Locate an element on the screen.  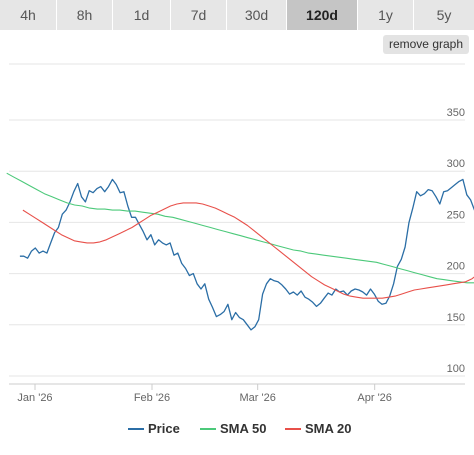
y-tick-label: 200 is located at coordinates (456, 267).